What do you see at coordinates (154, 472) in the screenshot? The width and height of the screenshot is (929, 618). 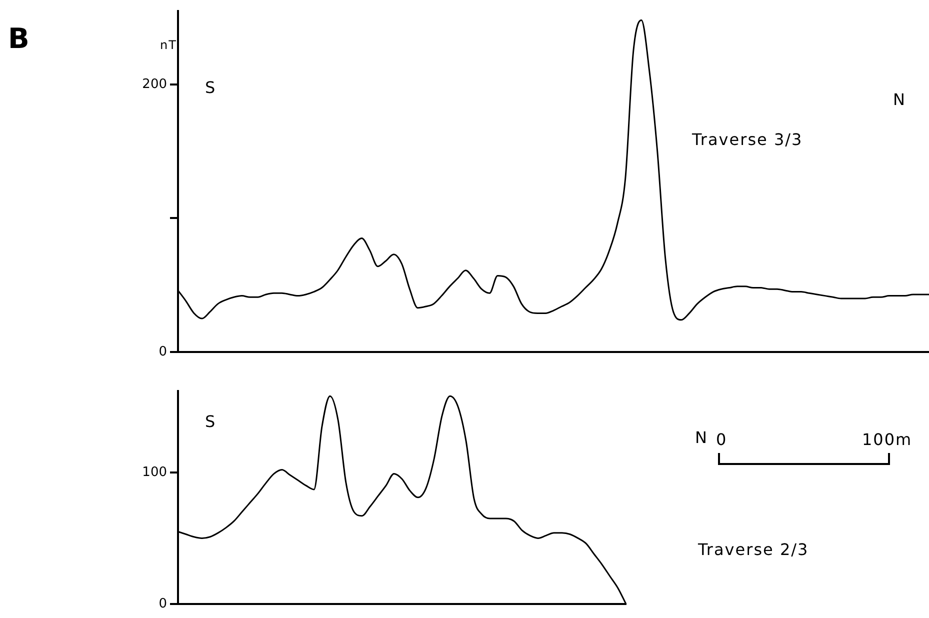 I see `y-tick-label: 100` at bounding box center [154, 472].